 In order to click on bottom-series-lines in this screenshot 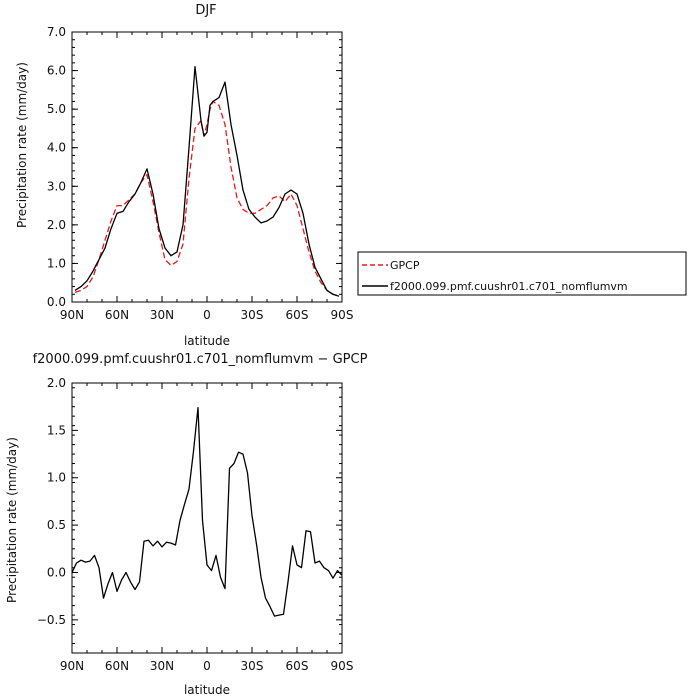, I will do `click(207, 511)`.